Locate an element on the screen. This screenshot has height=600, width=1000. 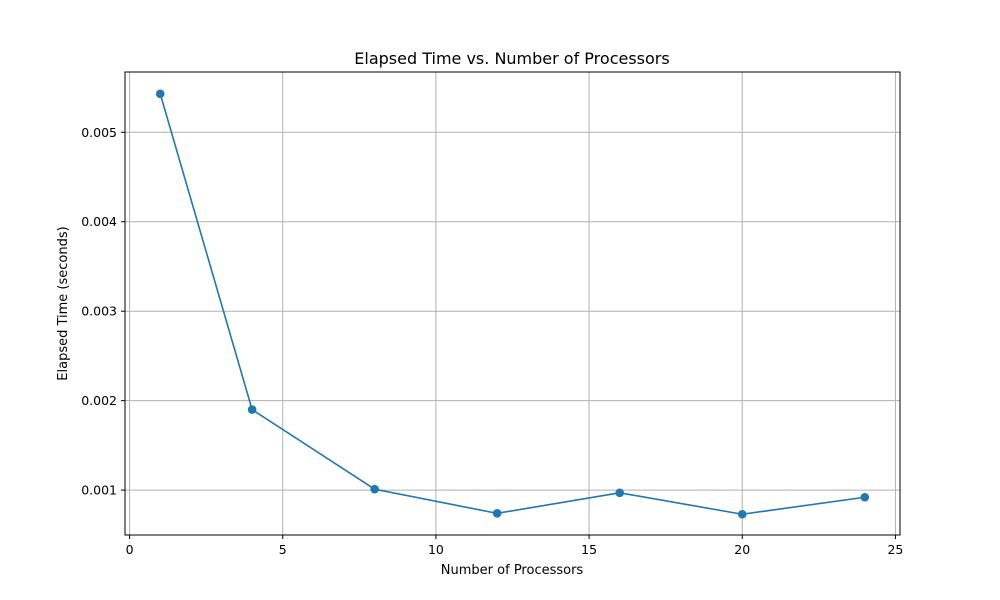
y-tick-label: 0.002 is located at coordinates (99, 400).